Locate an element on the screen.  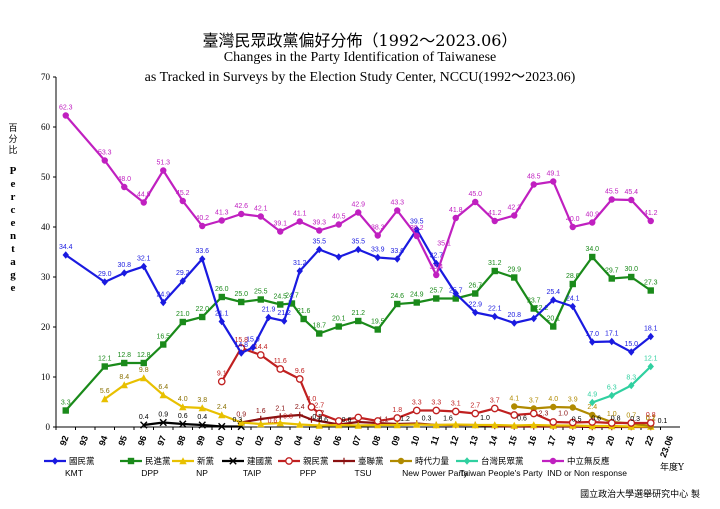
data-label-kmt: 29.0 is located at coordinates (105, 274).